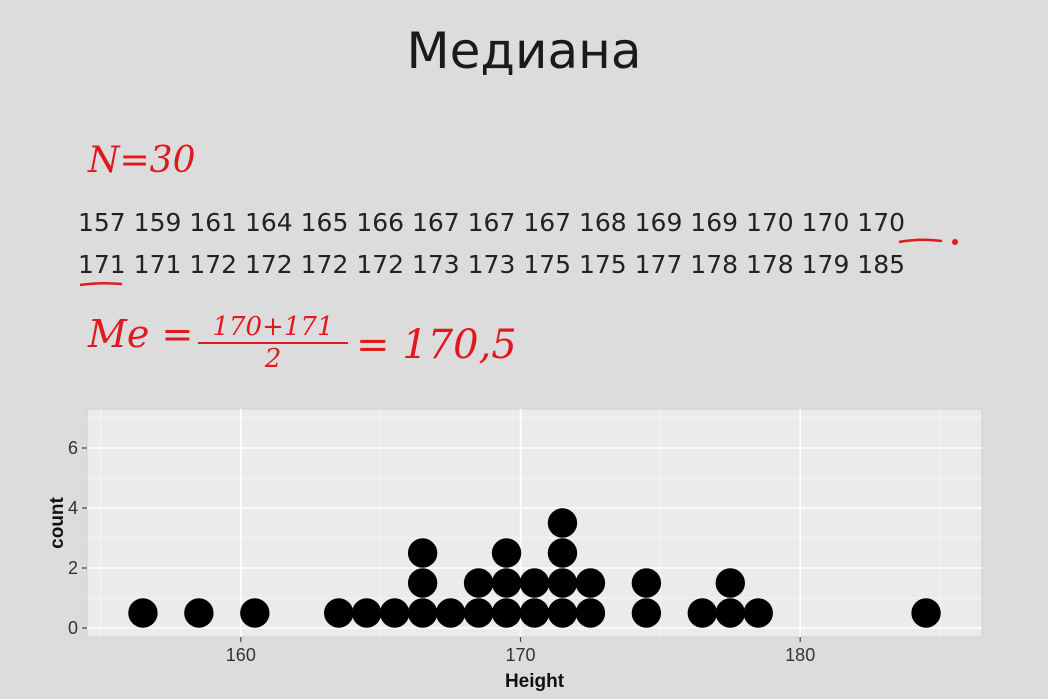 The width and height of the screenshot is (1048, 699). Describe the element at coordinates (273, 328) in the screenshot. I see `median-numerator: 170+171` at that location.